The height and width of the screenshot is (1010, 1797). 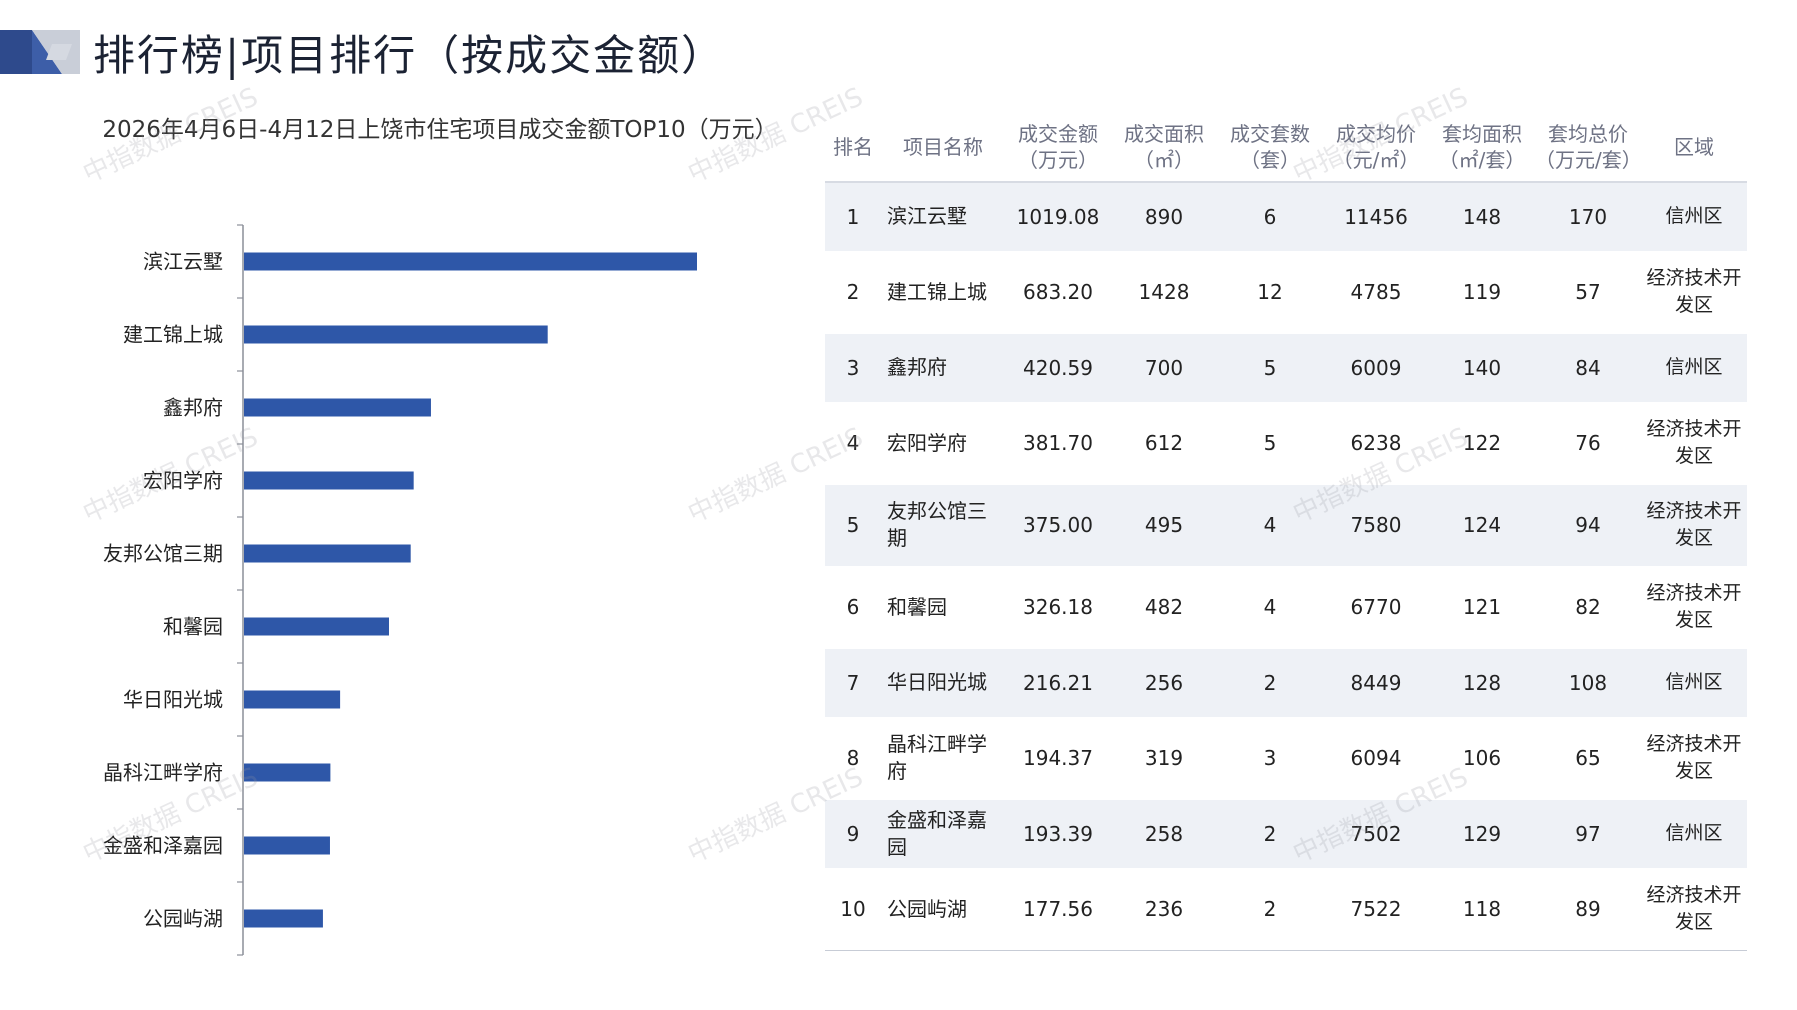 I want to click on table-cell: 683.20, so click(x=1058, y=292).